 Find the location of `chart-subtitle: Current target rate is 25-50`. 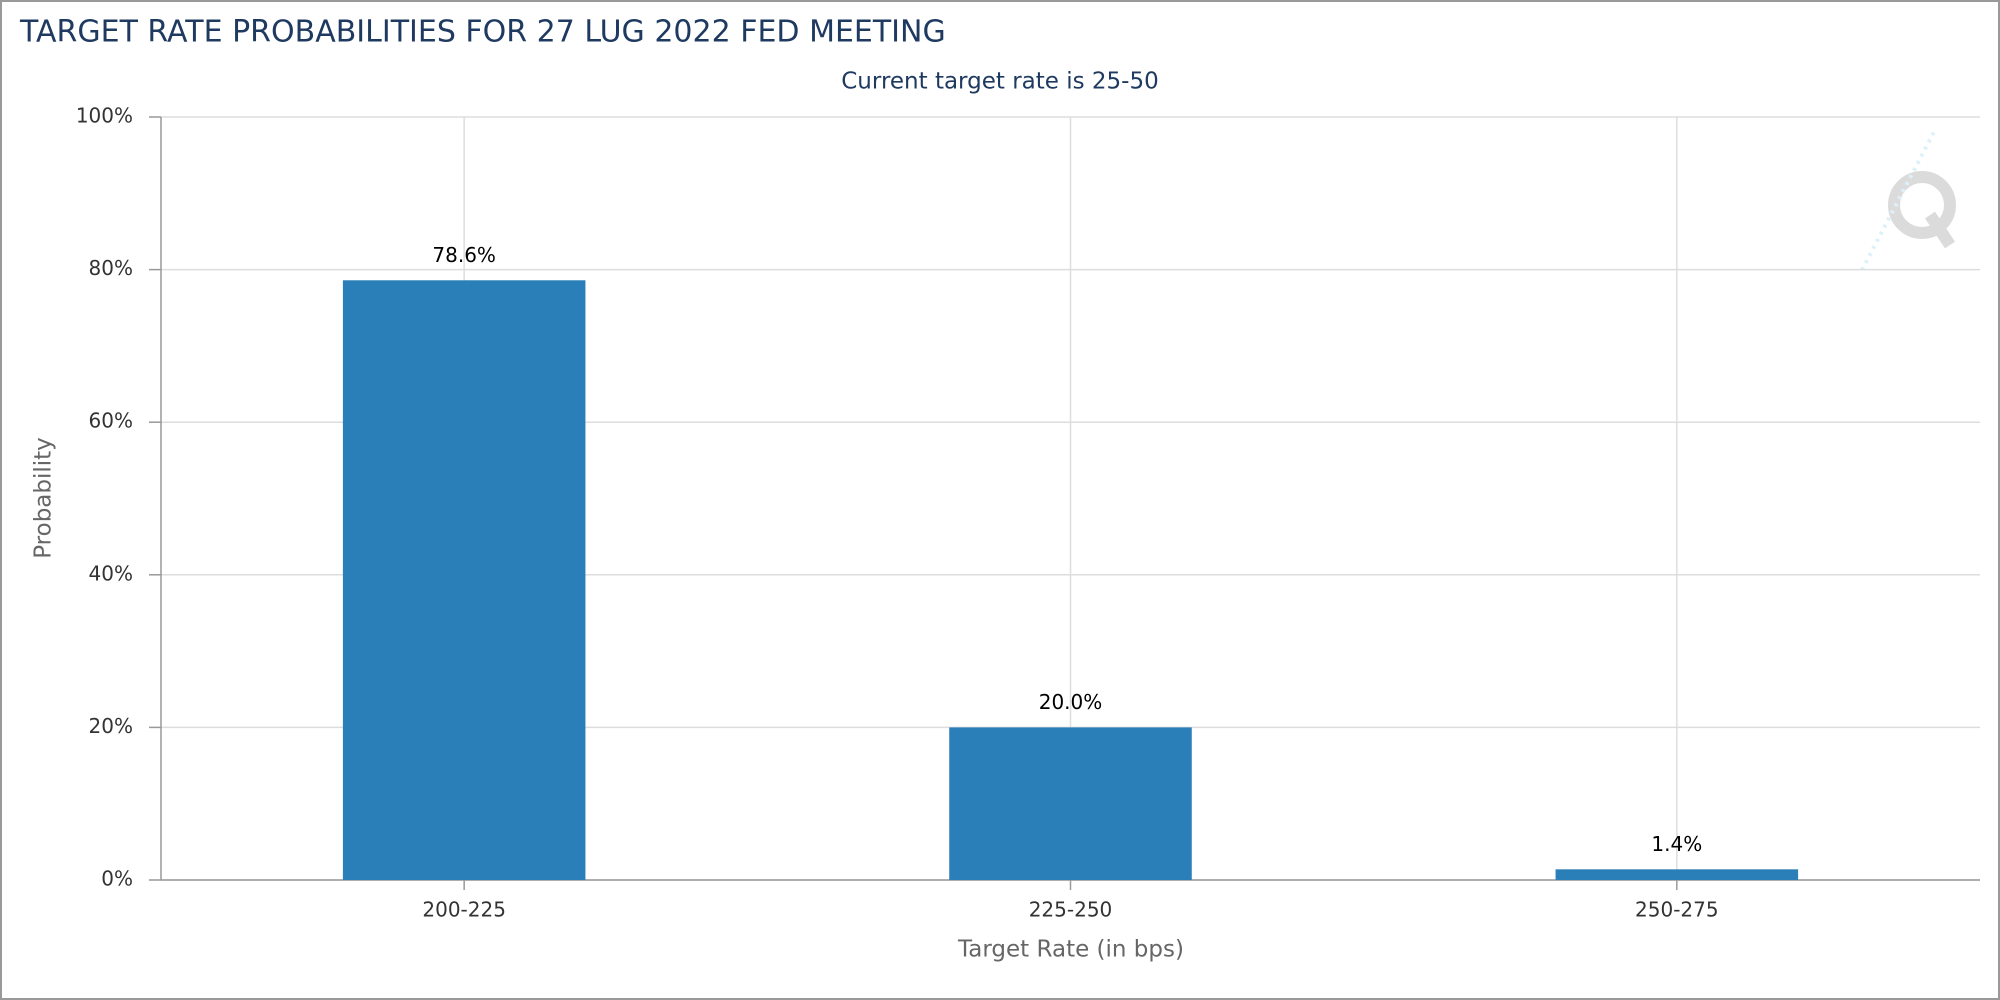

chart-subtitle: Current target rate is 25-50 is located at coordinates (1000, 82).